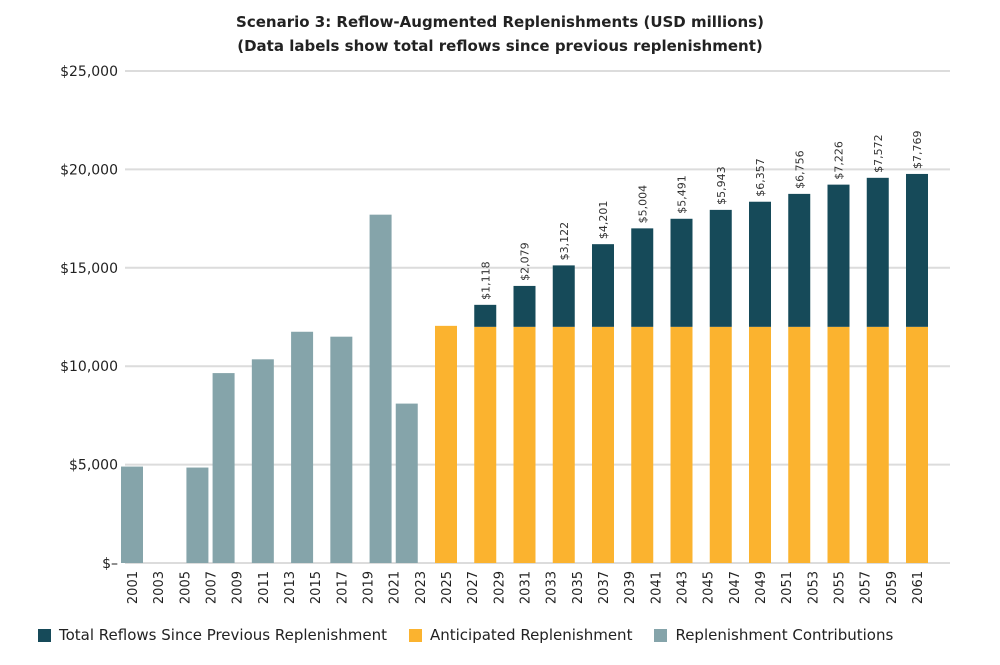 The width and height of the screenshot is (1000, 665). Describe the element at coordinates (917, 149) in the screenshot. I see `data-label: $7,769` at that location.